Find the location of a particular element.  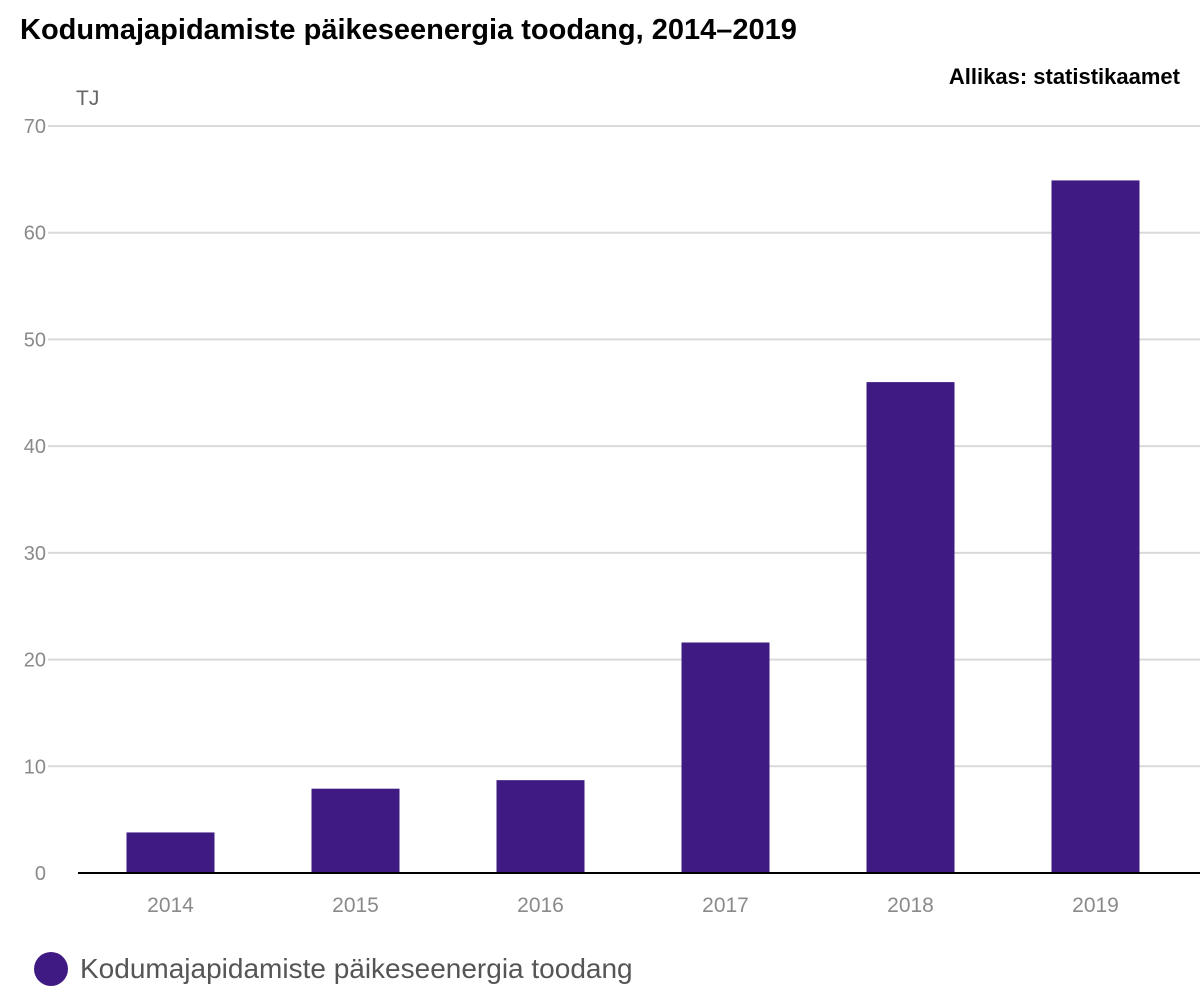

x-tick-label: 2017 is located at coordinates (725, 905).